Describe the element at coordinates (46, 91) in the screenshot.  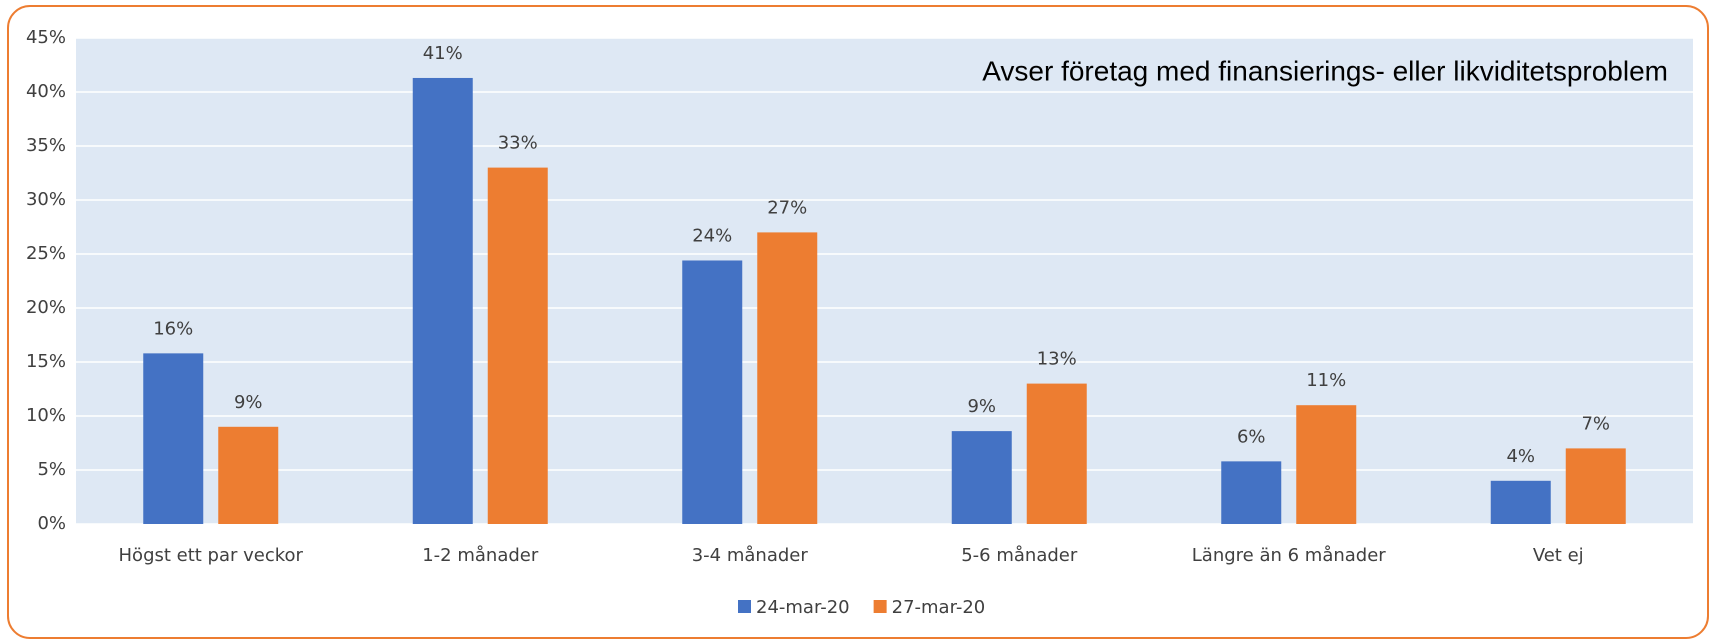
I see `y-tick-label: 40%` at that location.